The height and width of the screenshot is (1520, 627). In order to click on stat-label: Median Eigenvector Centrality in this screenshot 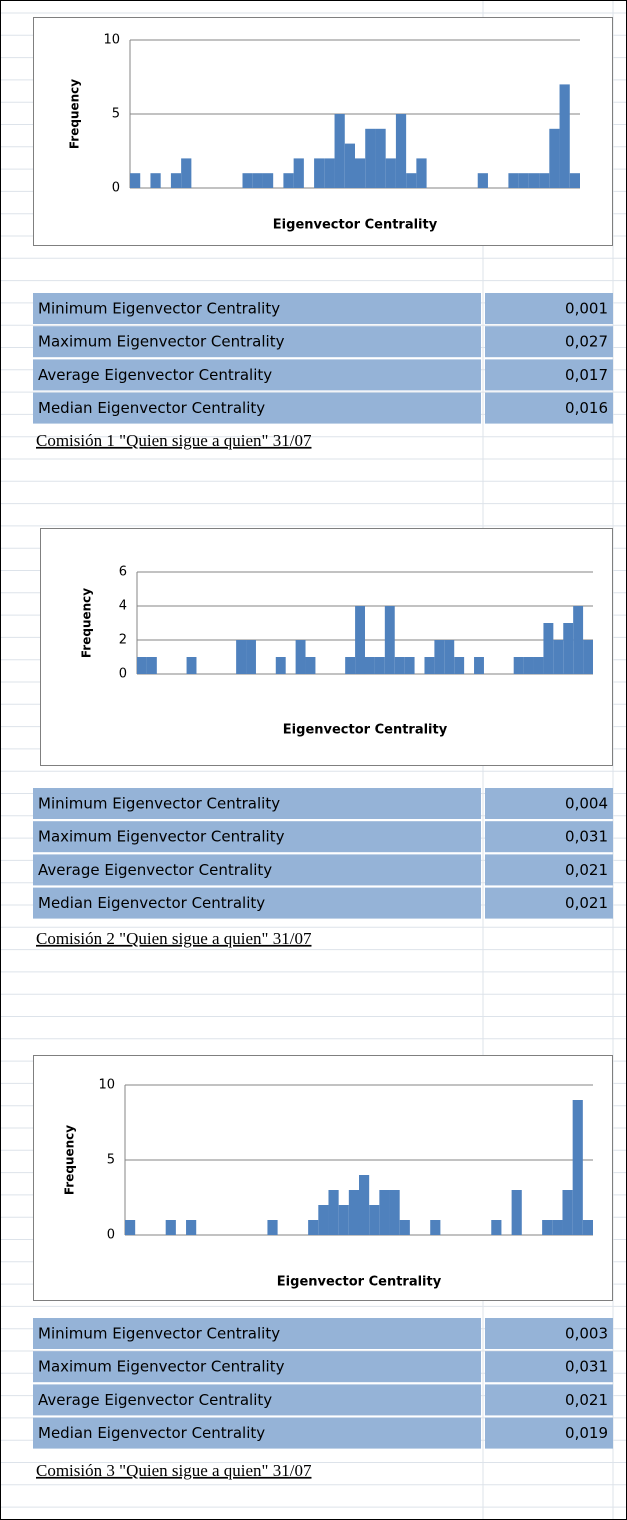, I will do `click(151, 903)`.